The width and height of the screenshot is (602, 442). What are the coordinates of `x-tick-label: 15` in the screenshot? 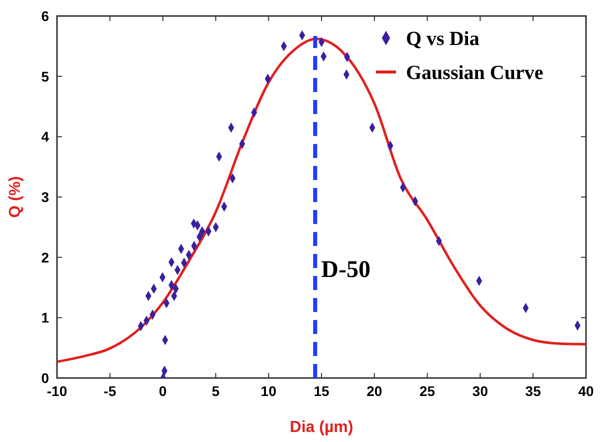 It's located at (322, 391).